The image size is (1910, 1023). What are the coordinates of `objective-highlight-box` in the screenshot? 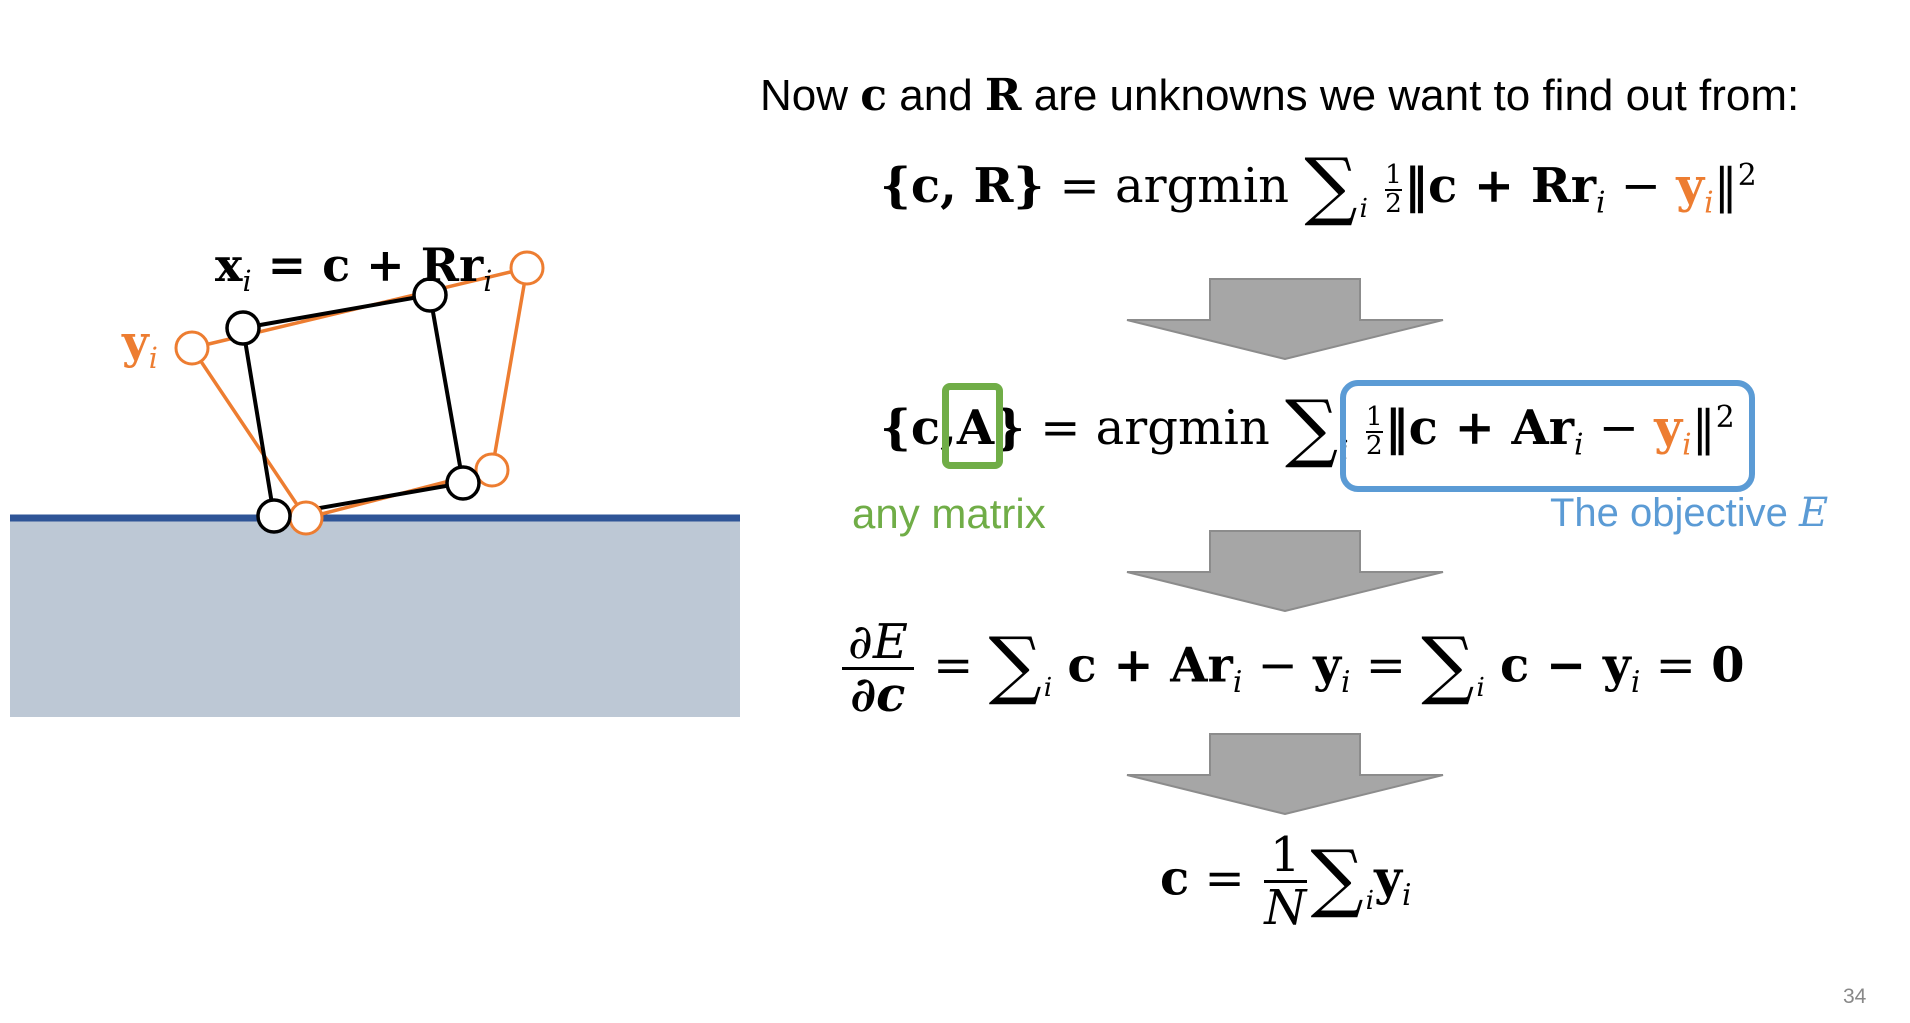 It's located at (1547, 436).